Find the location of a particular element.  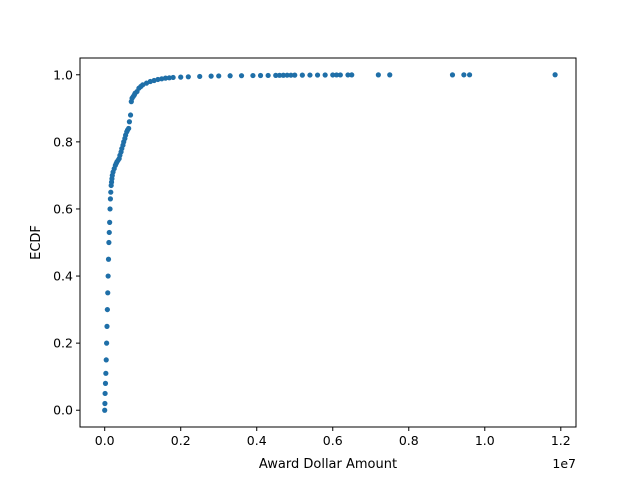

y-axis-label: ECDF is located at coordinates (36, 242).